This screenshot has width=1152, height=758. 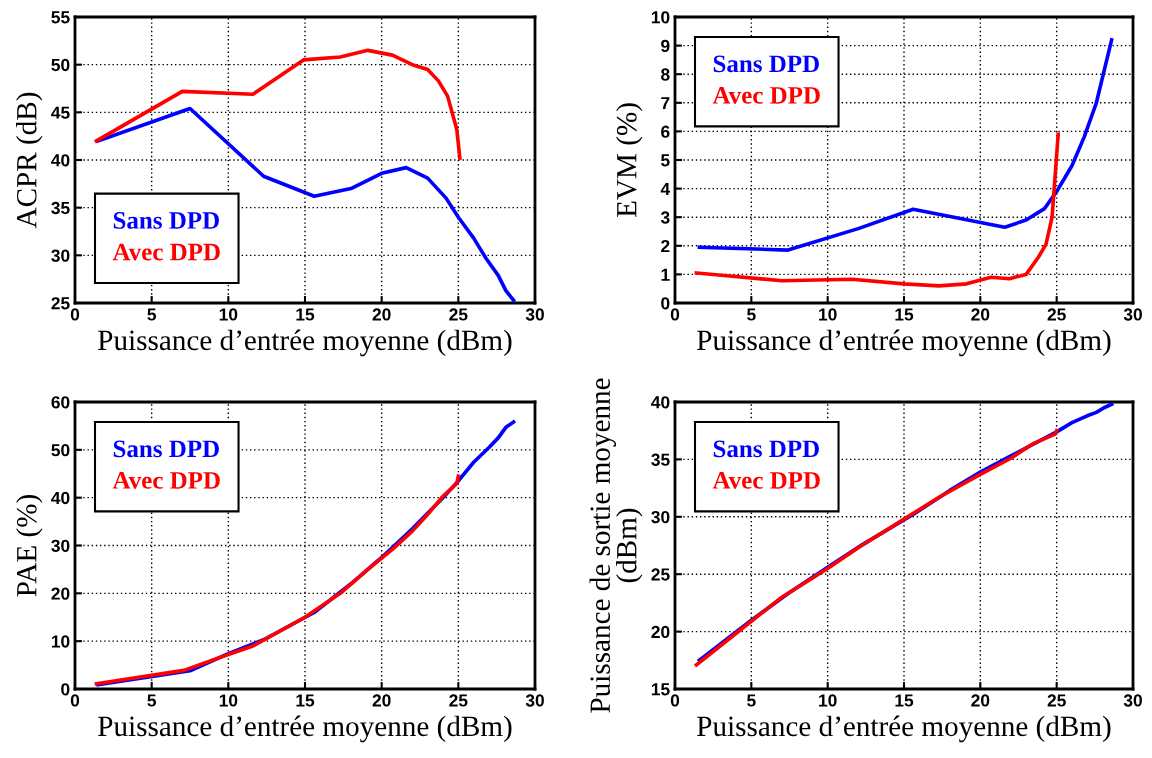 I want to click on y-tick-label: 6, so click(x=665, y=131).